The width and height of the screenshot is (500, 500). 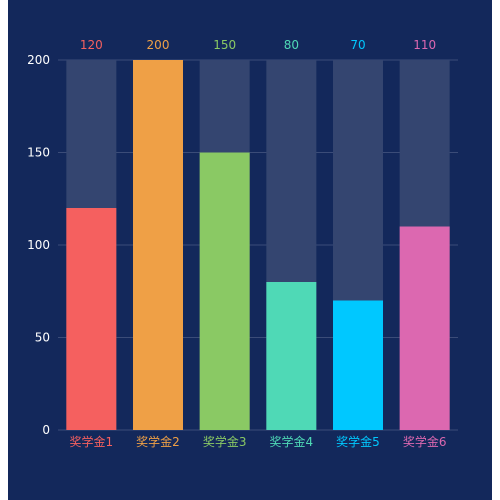 I want to click on x-tick-label: 奖学金1, so click(x=92, y=441).